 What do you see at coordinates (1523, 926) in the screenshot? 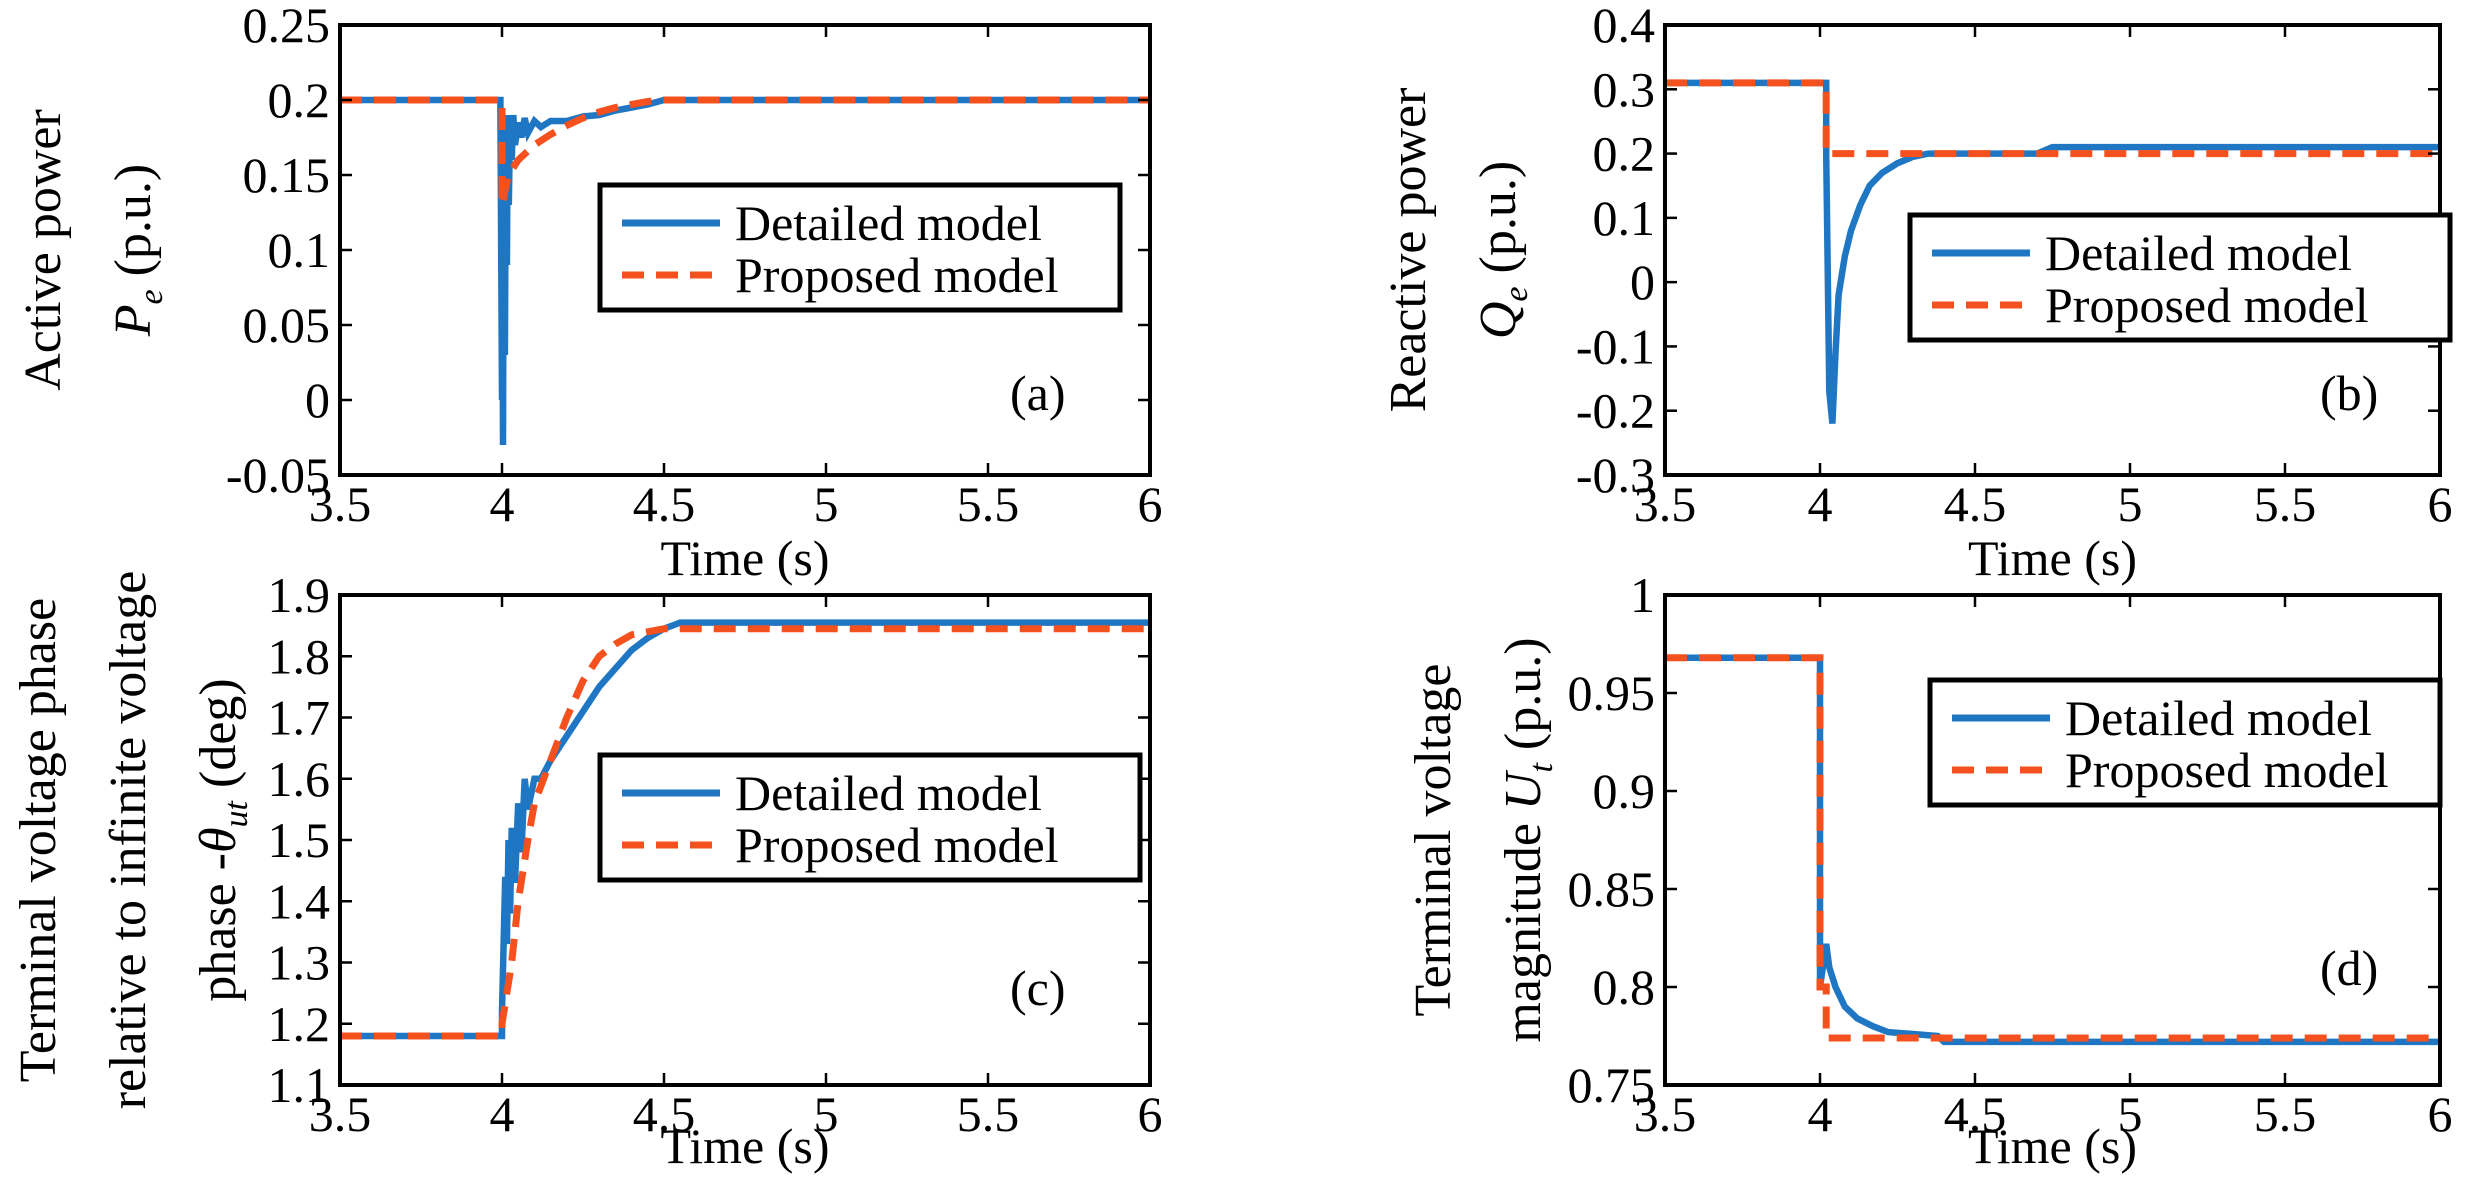
I see `y-label-prefix: magnitude` at bounding box center [1523, 926].